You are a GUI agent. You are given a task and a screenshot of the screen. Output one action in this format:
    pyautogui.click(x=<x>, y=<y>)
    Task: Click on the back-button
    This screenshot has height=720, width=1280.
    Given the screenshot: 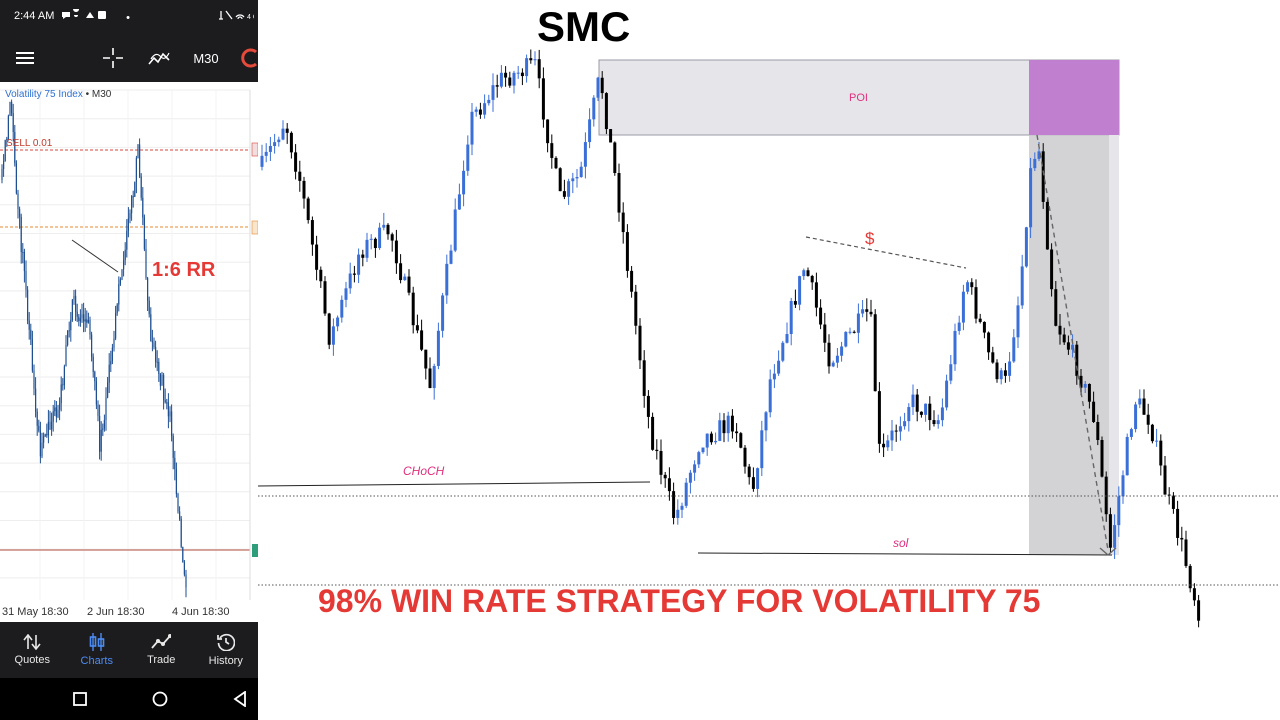 What is the action you would take?
    pyautogui.click(x=240, y=699)
    